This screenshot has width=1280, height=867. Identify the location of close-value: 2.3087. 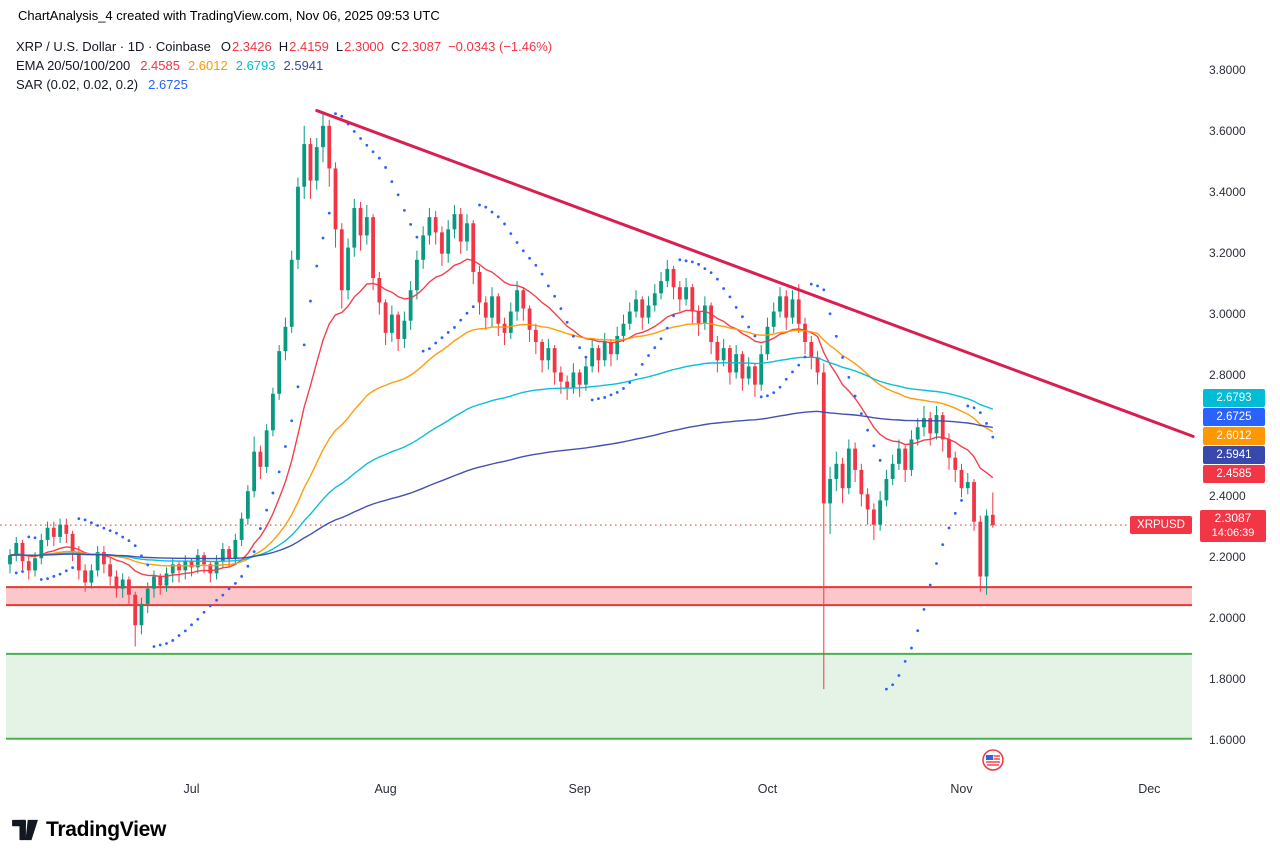
(421, 46).